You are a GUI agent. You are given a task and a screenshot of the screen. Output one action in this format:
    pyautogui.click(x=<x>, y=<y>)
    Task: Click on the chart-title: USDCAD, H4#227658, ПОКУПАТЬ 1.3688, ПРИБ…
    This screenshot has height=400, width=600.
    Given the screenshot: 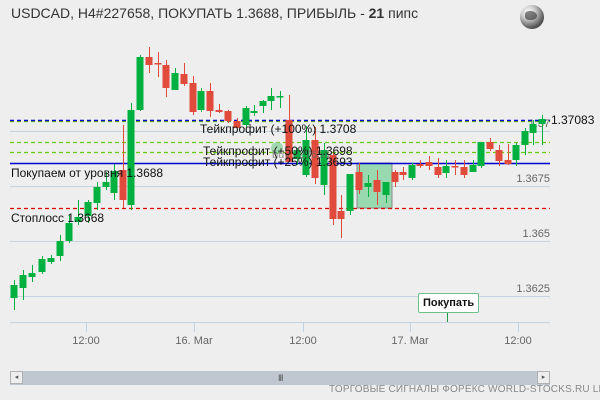 What is the action you would take?
    pyautogui.click(x=214, y=13)
    